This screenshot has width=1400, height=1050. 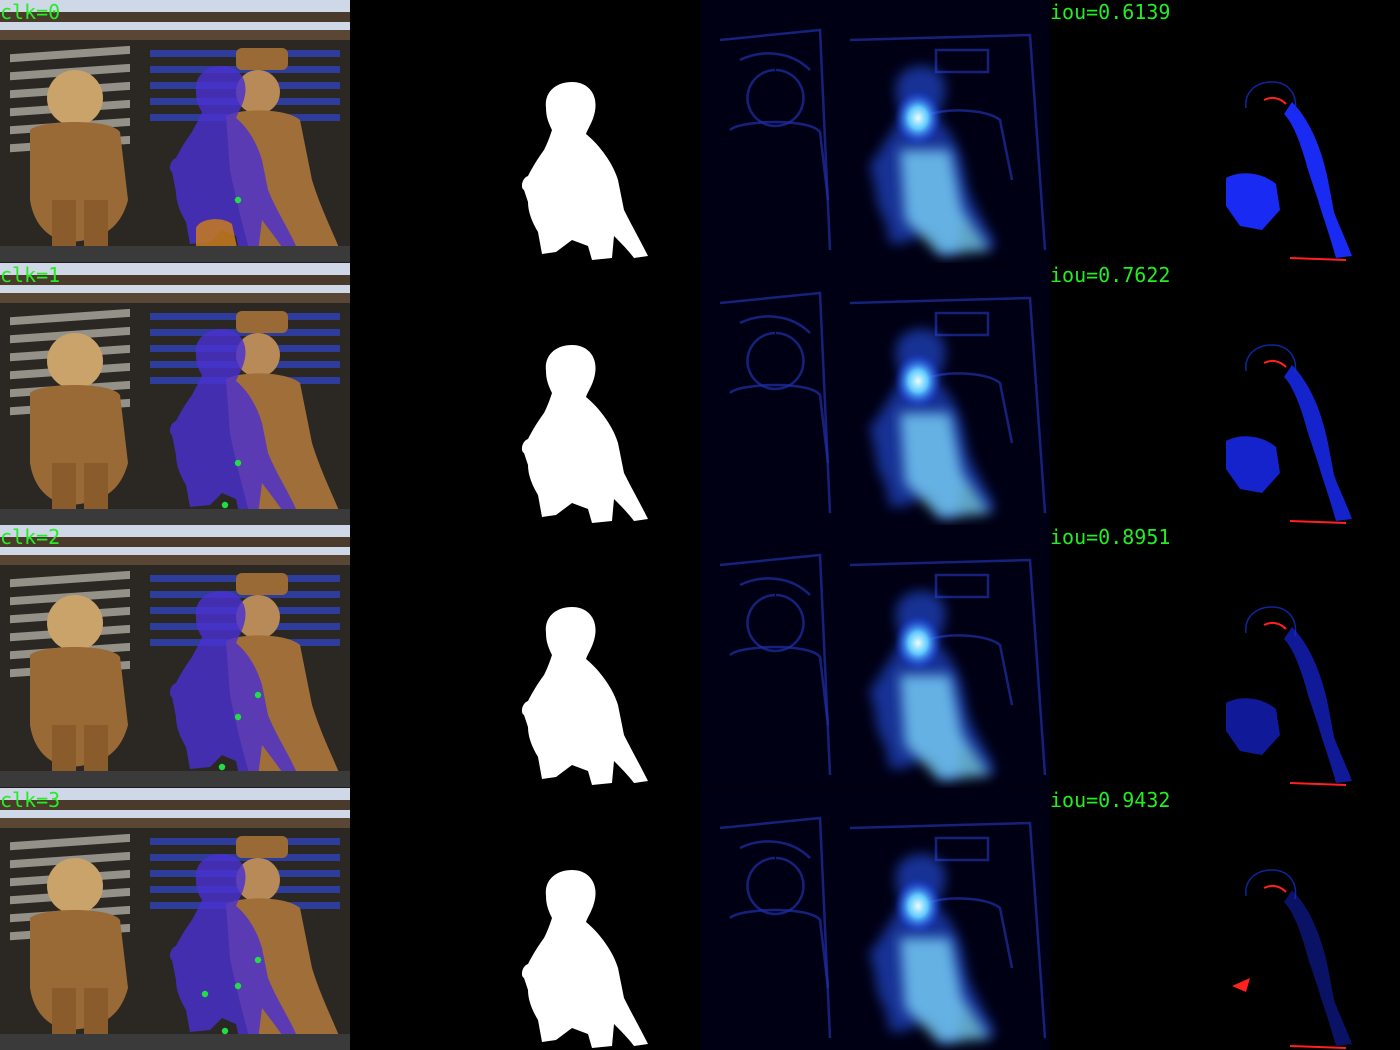 I want to click on iou-score-label: iou=0.7622, so click(x=1110, y=274).